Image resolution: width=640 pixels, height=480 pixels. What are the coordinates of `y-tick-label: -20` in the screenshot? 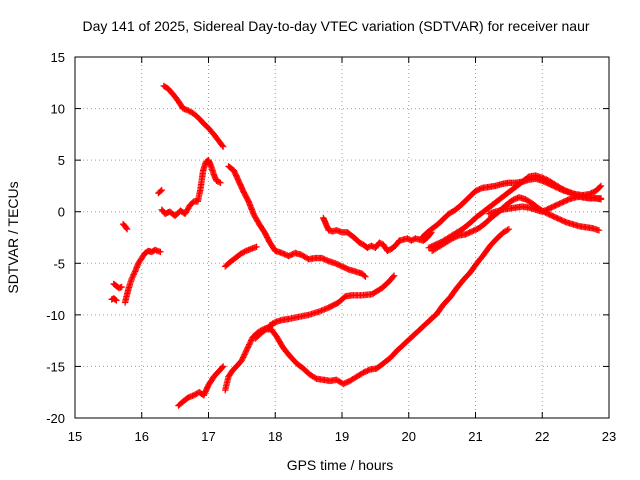 It's located at (55, 418).